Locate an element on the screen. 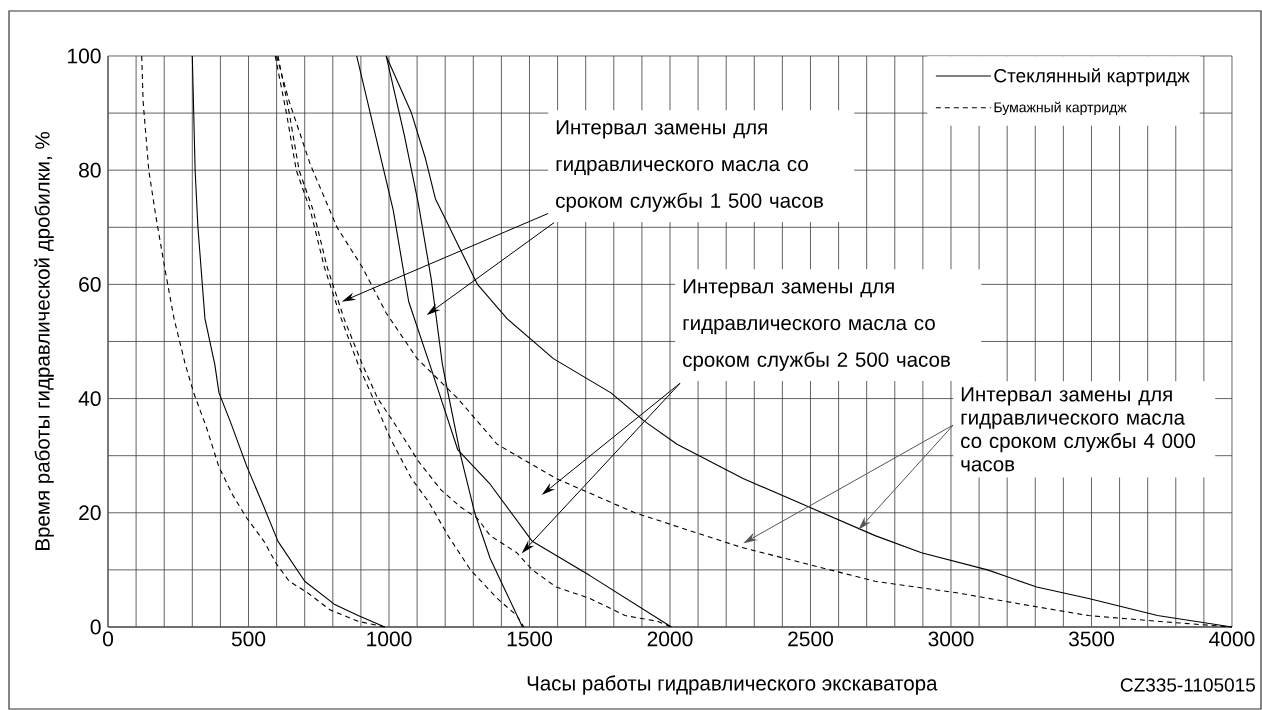 The image size is (1262, 710). x-tick-label: 1000 is located at coordinates (389, 639).